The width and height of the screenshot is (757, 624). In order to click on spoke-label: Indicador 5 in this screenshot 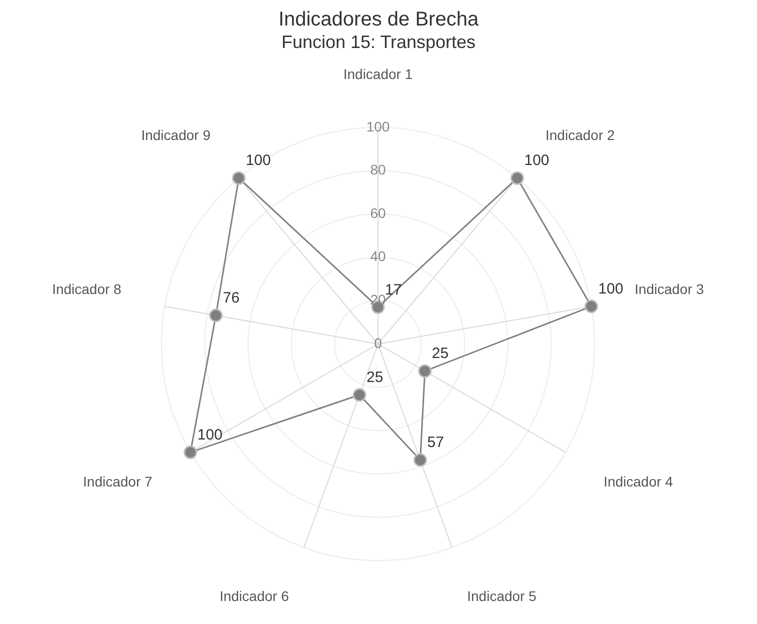, I will do `click(502, 596)`.